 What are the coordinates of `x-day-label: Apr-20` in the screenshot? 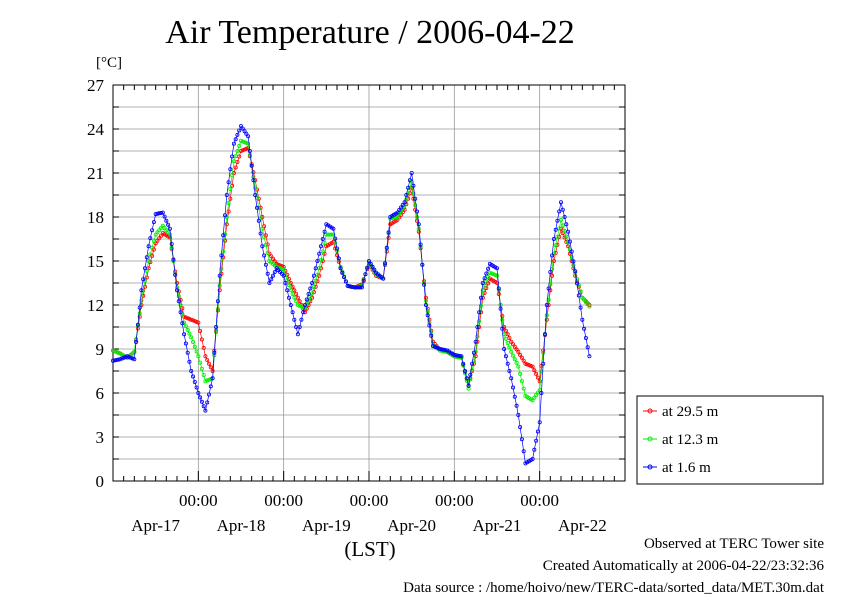 It's located at (411, 525).